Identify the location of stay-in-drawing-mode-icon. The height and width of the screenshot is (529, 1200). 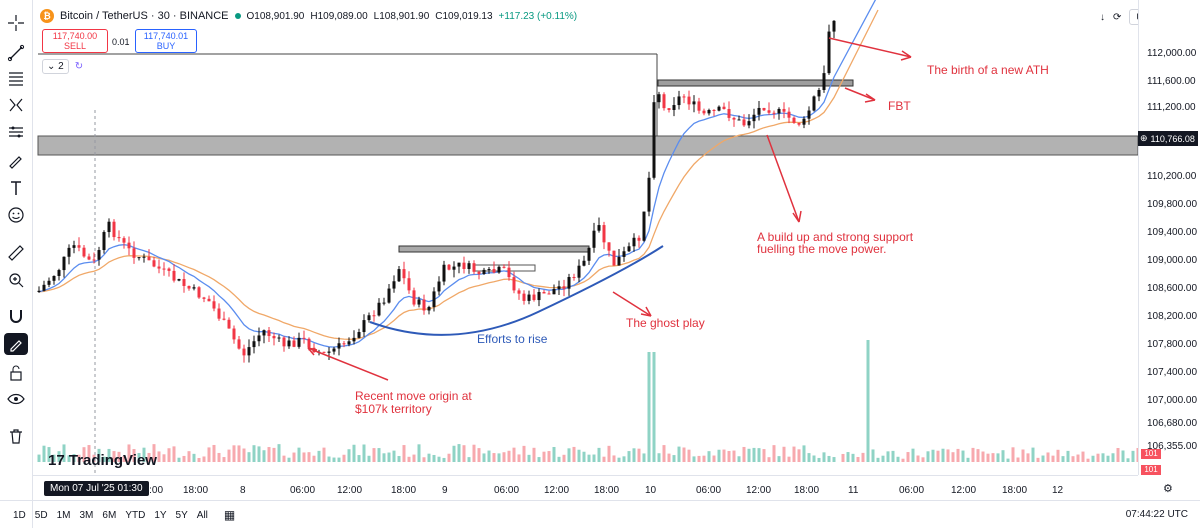
(16, 344).